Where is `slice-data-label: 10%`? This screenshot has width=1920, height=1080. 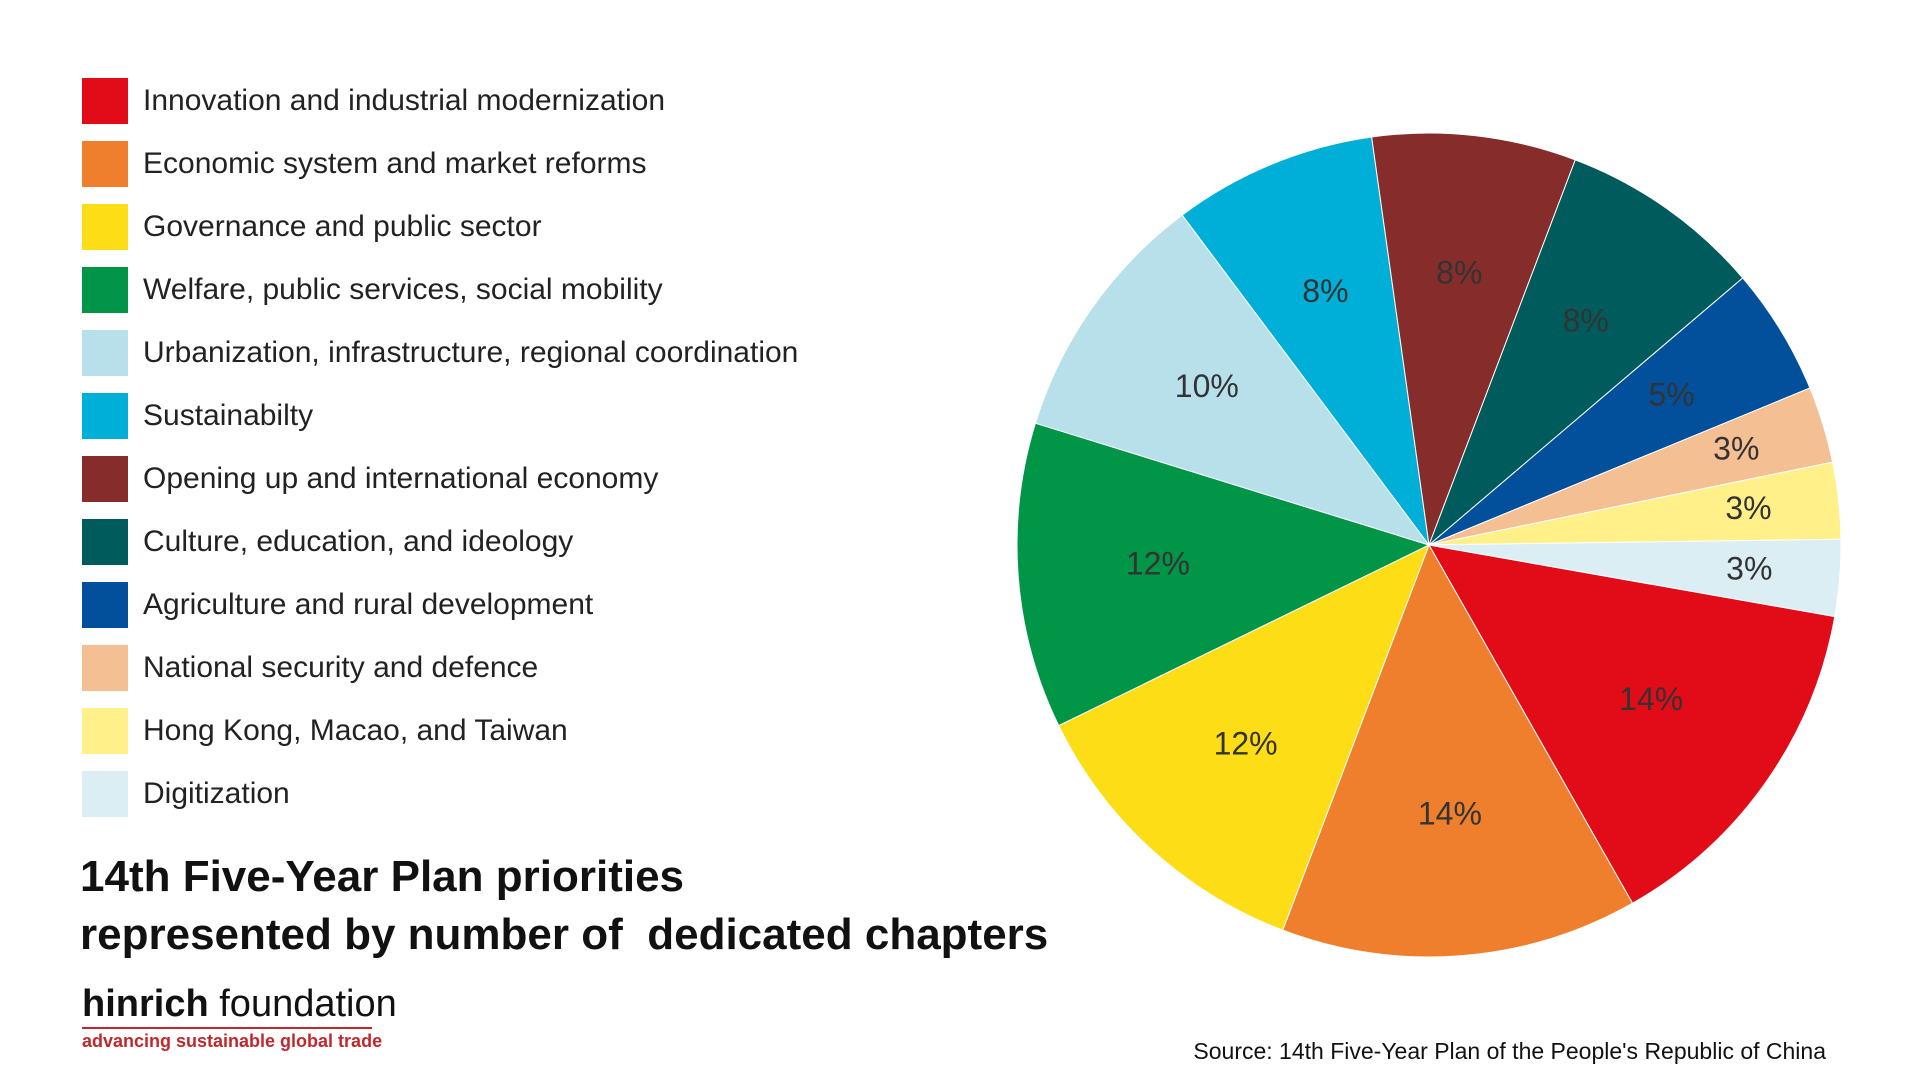
slice-data-label: 10% is located at coordinates (1207, 386).